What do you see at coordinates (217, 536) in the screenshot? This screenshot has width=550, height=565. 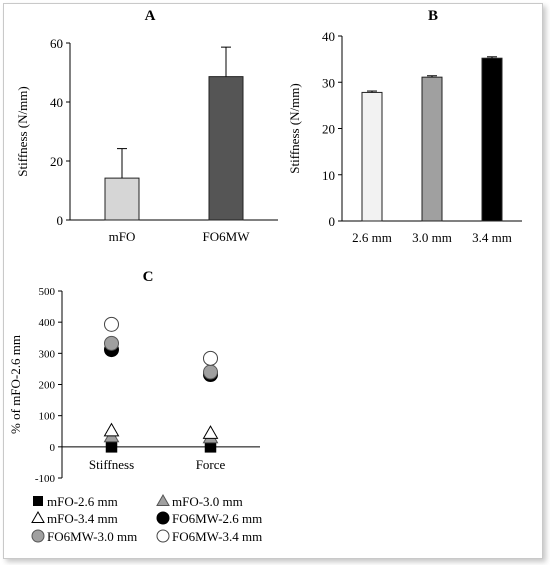 I see `legend-label: FO6MW-3.4 mm` at bounding box center [217, 536].